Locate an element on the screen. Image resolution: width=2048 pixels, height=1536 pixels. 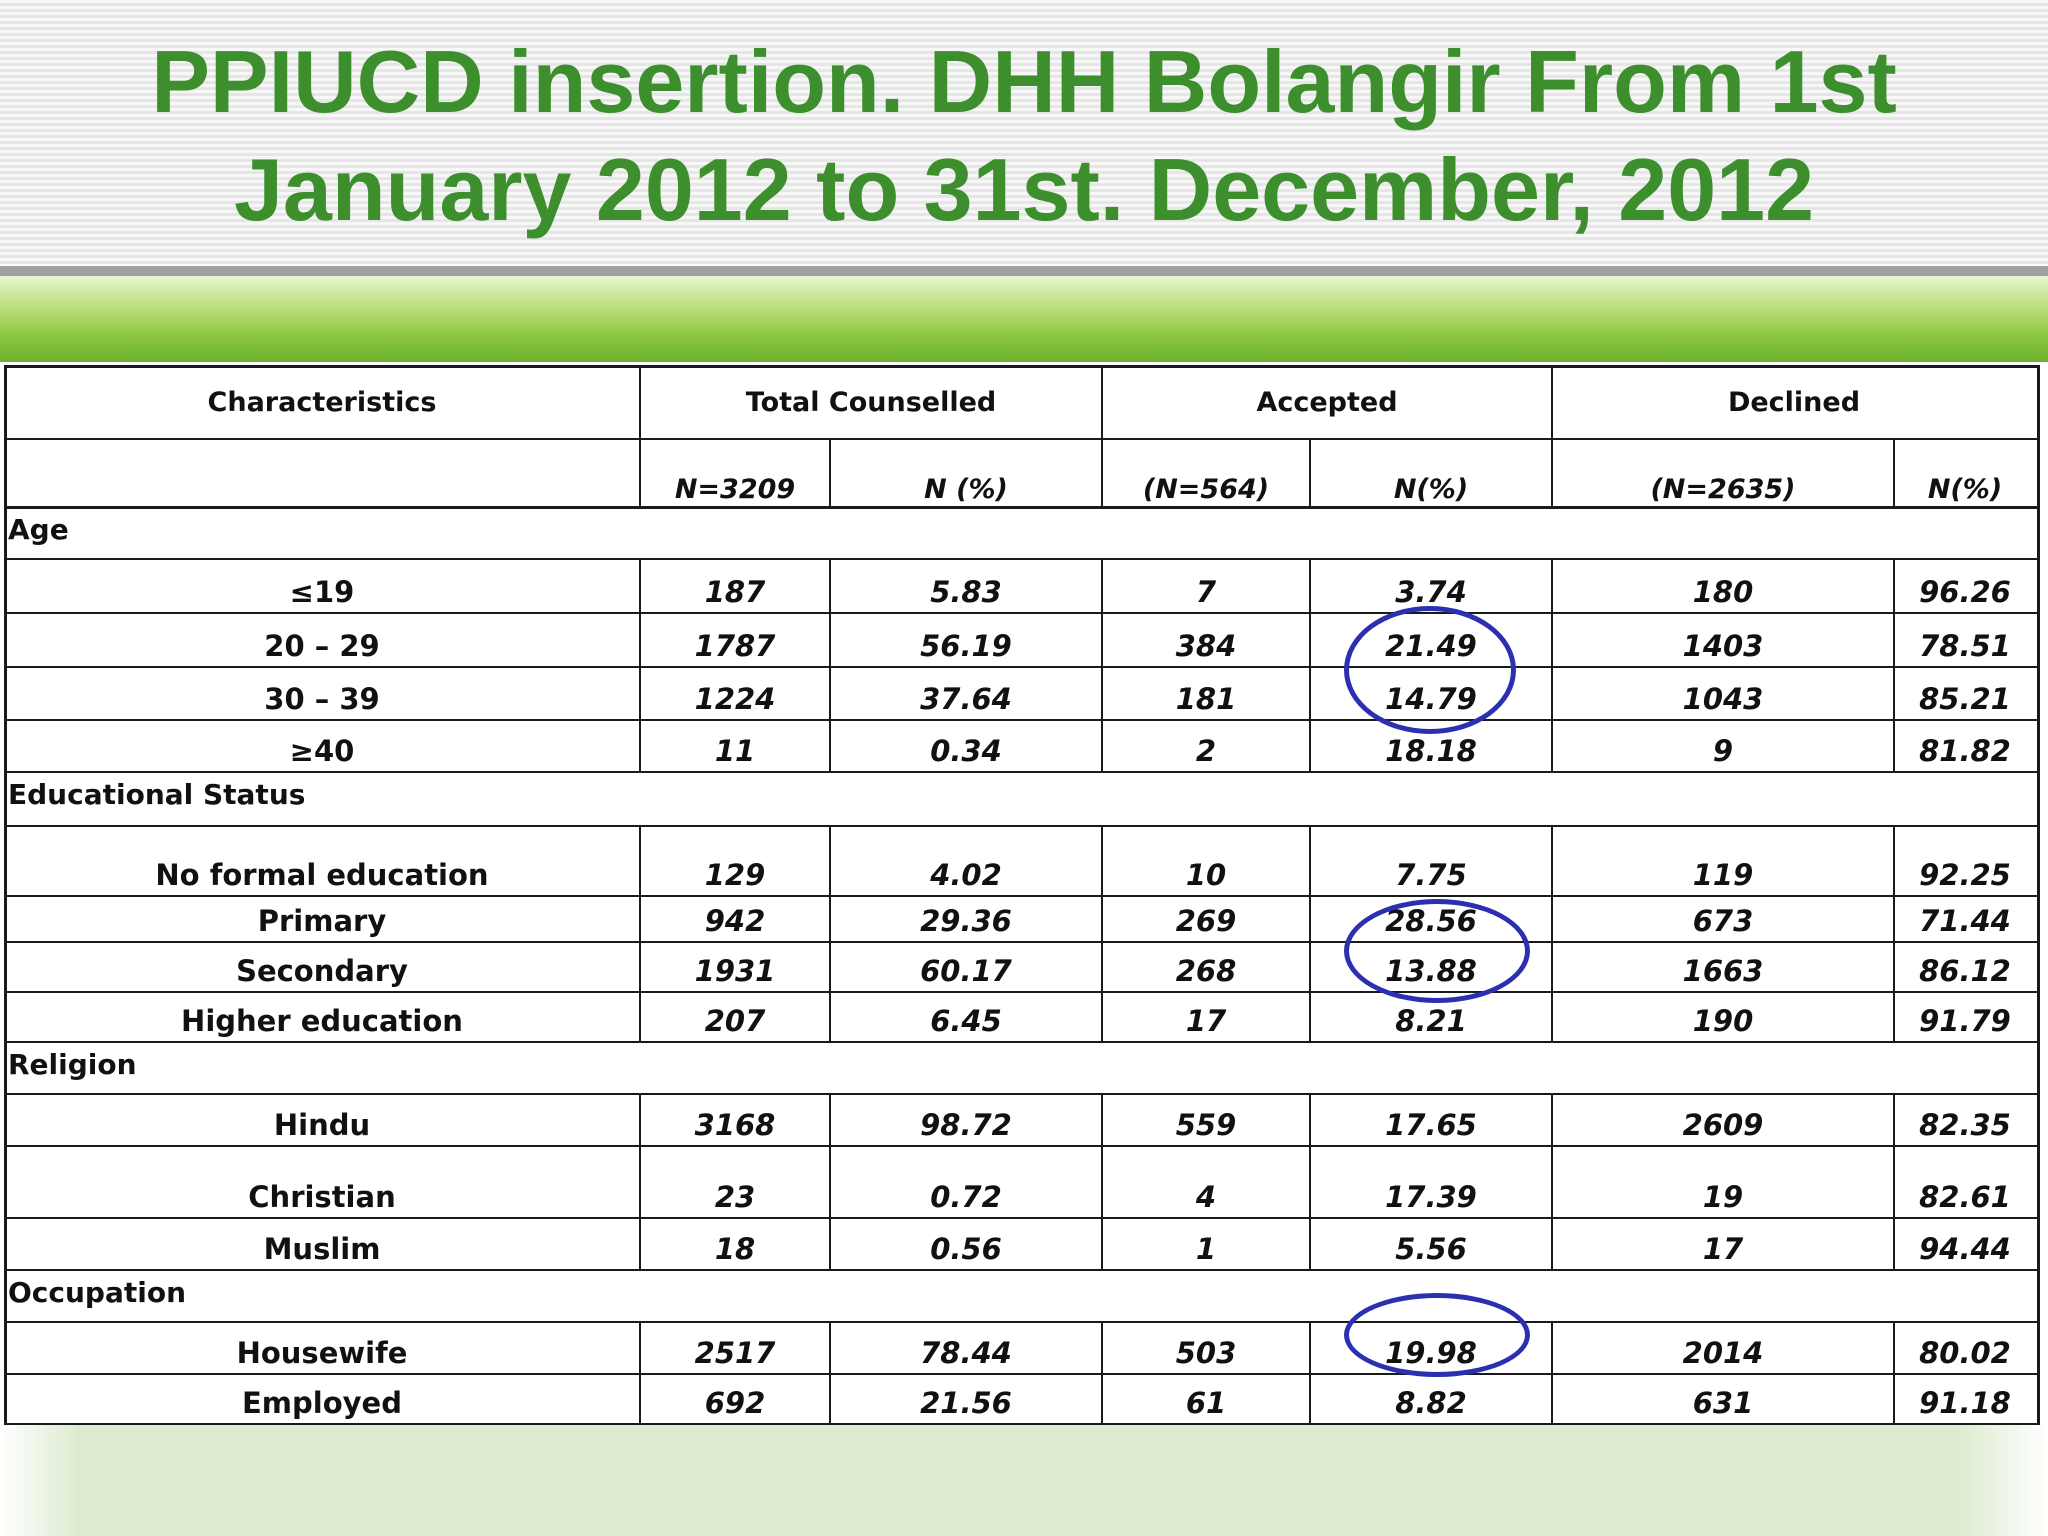
table-cell: 0.72 is located at coordinates (966, 1197).